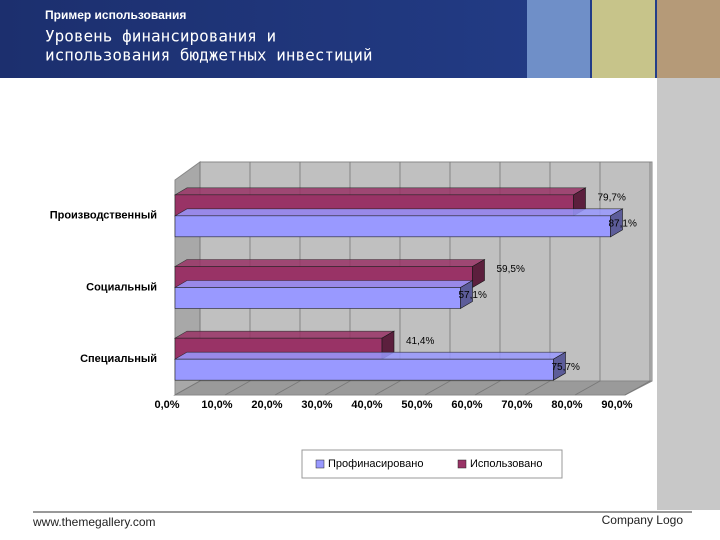 The image size is (720, 540). I want to click on grid-line, so click(637, 279).